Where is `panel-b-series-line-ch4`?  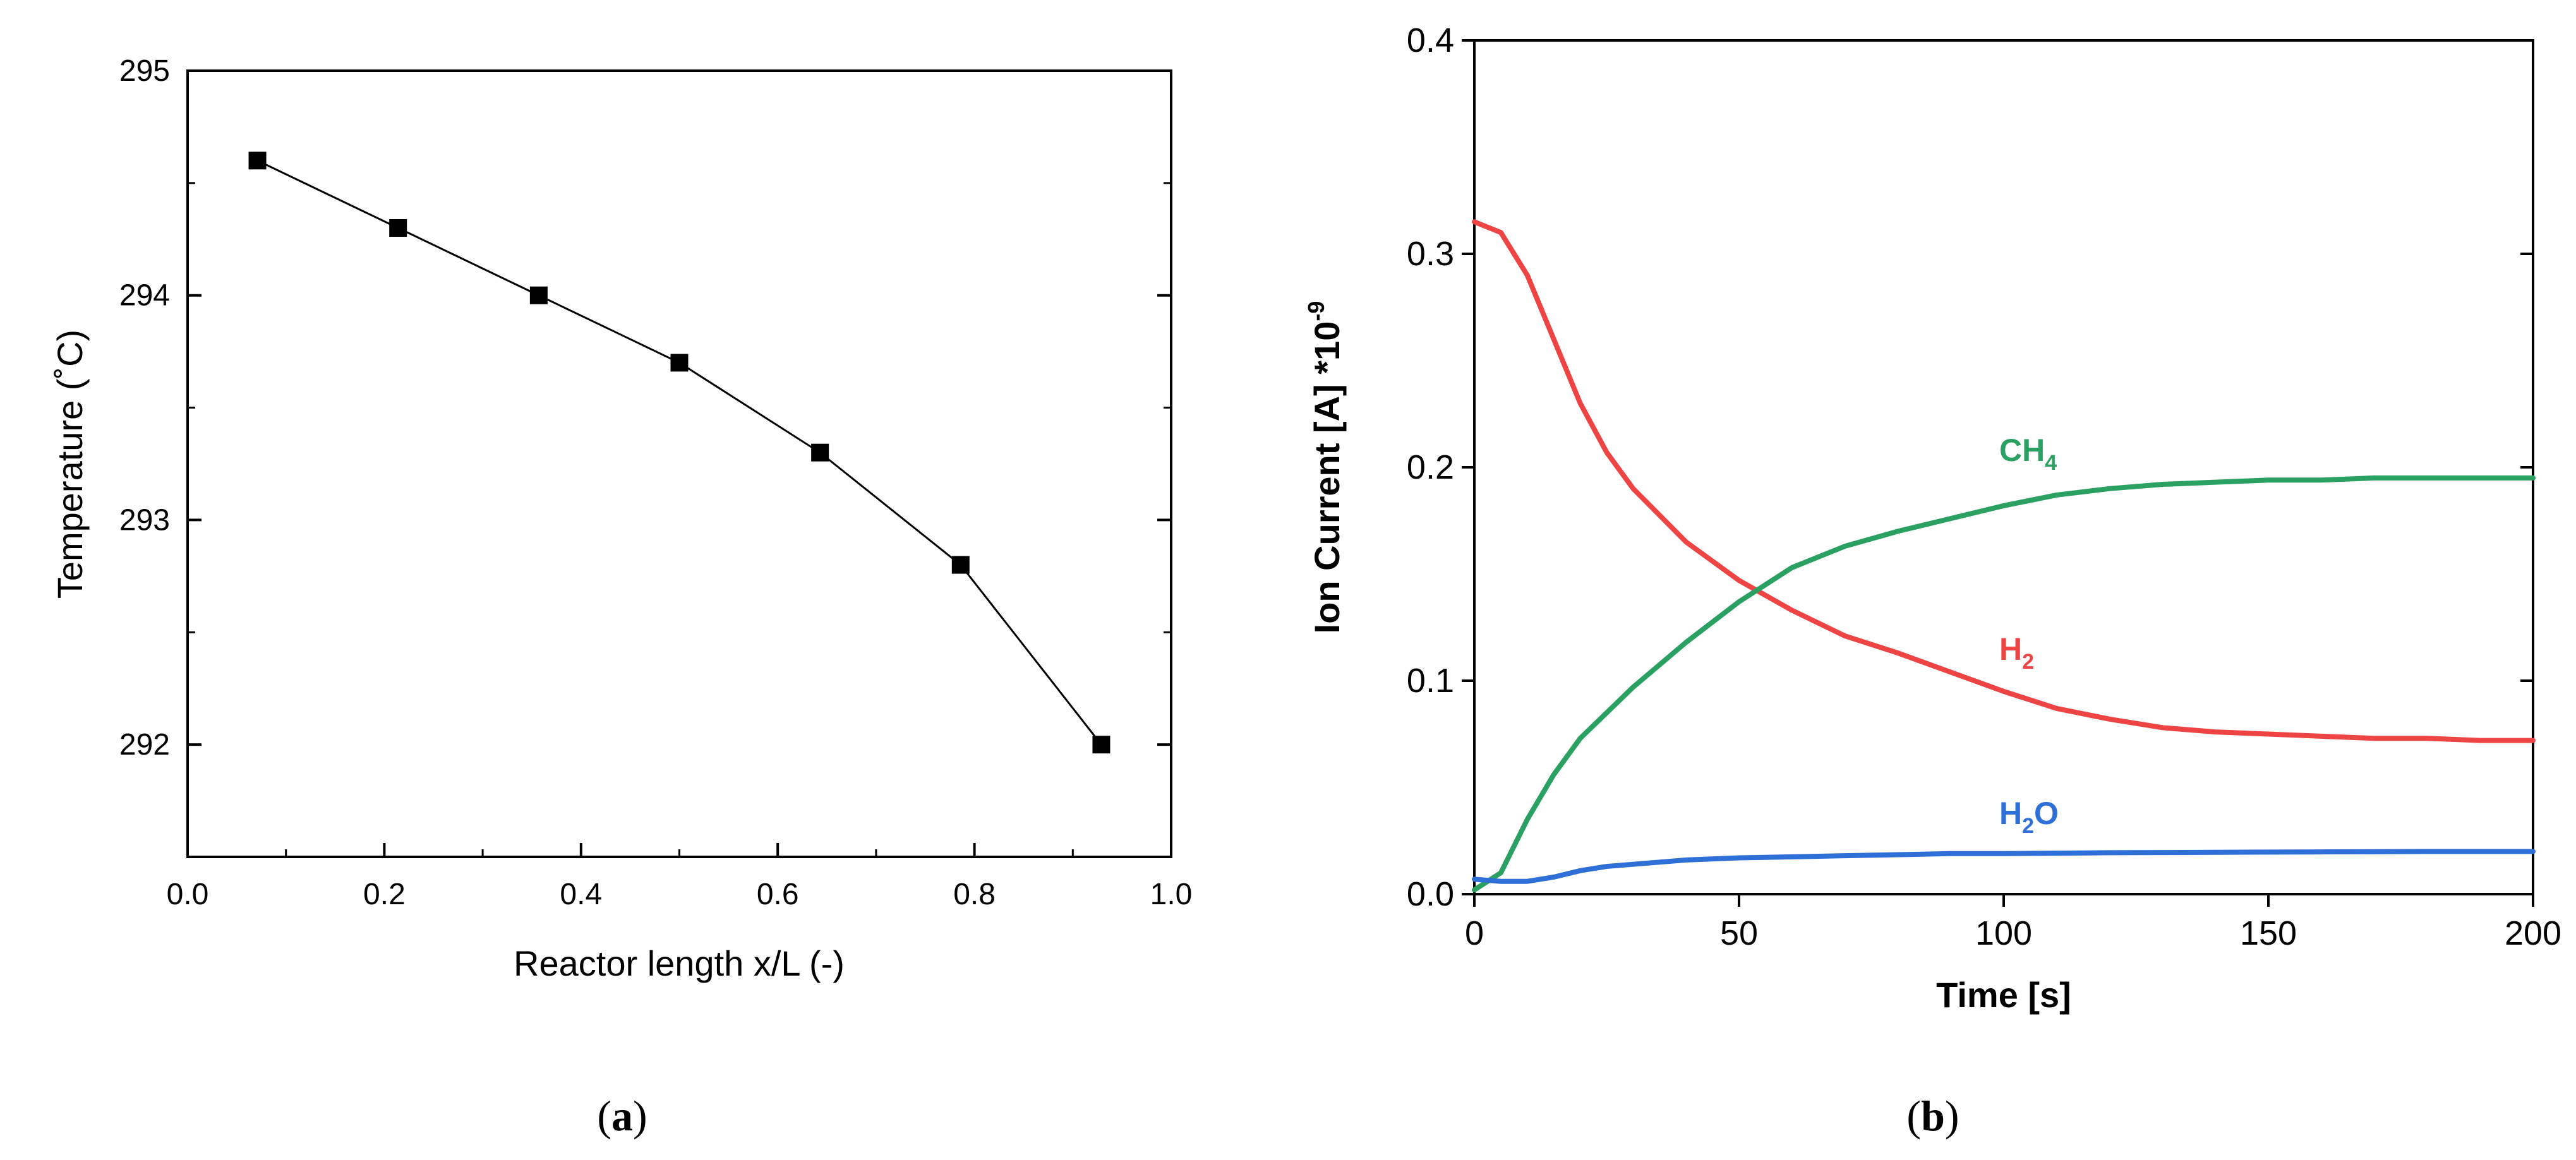 panel-b-series-line-ch4 is located at coordinates (2004, 684).